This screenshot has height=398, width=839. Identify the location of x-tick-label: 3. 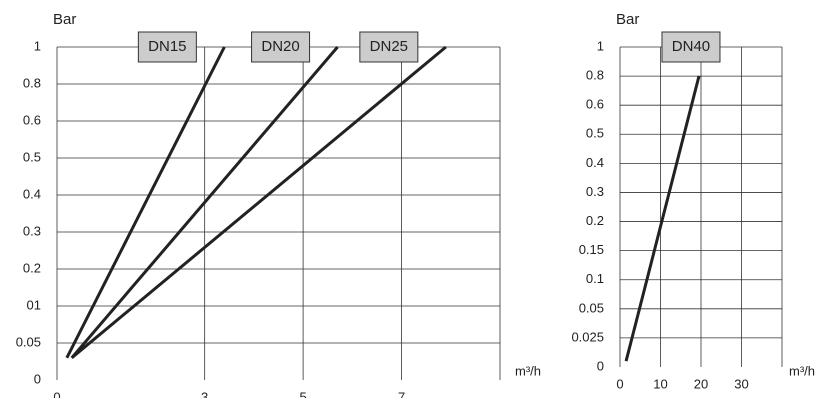
(204, 393).